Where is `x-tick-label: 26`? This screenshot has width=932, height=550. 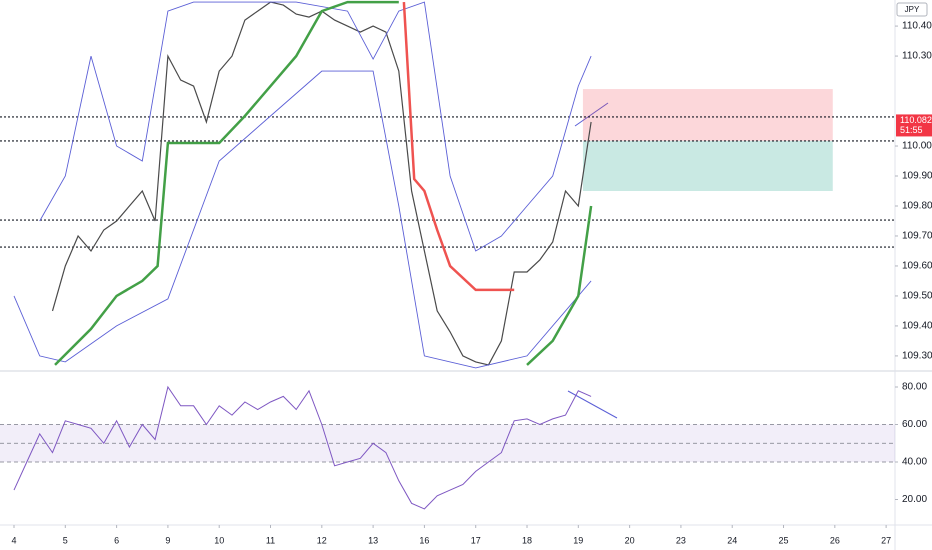 x-tick-label: 26 is located at coordinates (835, 540).